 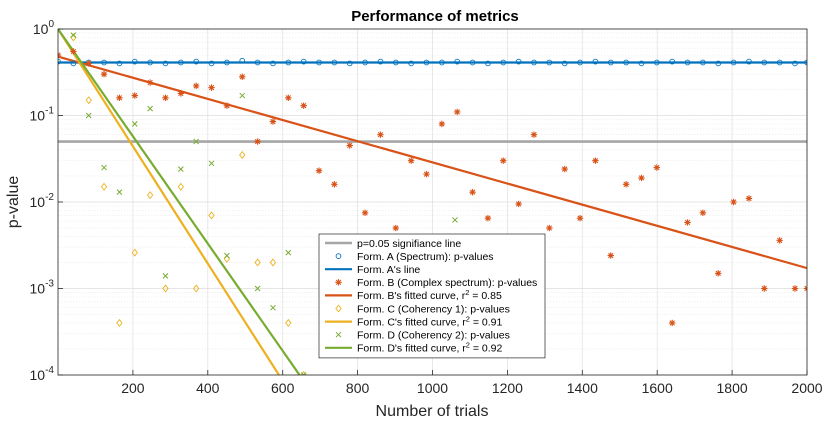 I want to click on y-tick-label: 10⁻³, so click(x=42, y=288).